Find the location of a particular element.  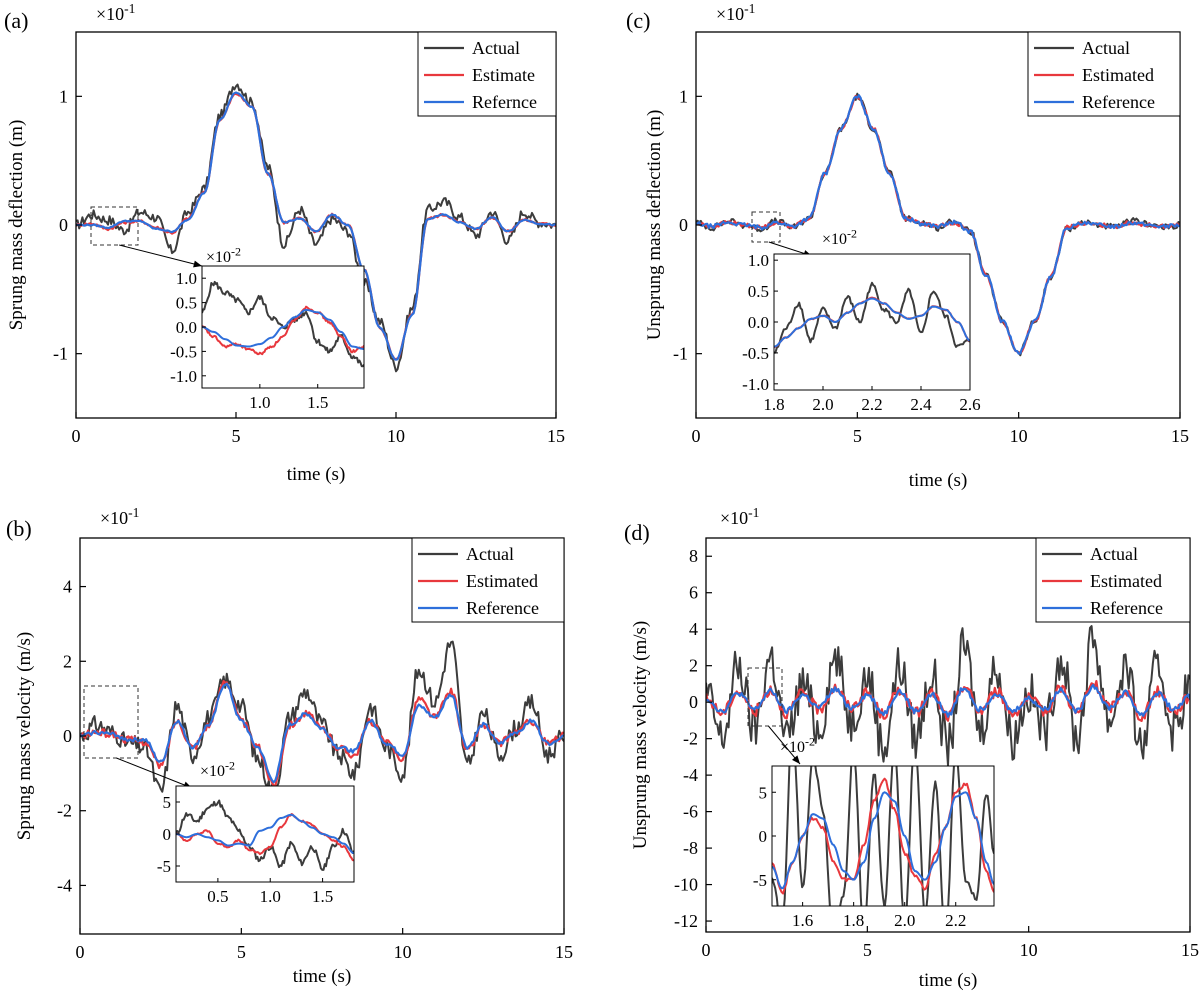

inset: 1.0 1.5 -1.0 -0.5 0.0 0.5 1.0 ×10⁻² is located at coordinates (267, 328).